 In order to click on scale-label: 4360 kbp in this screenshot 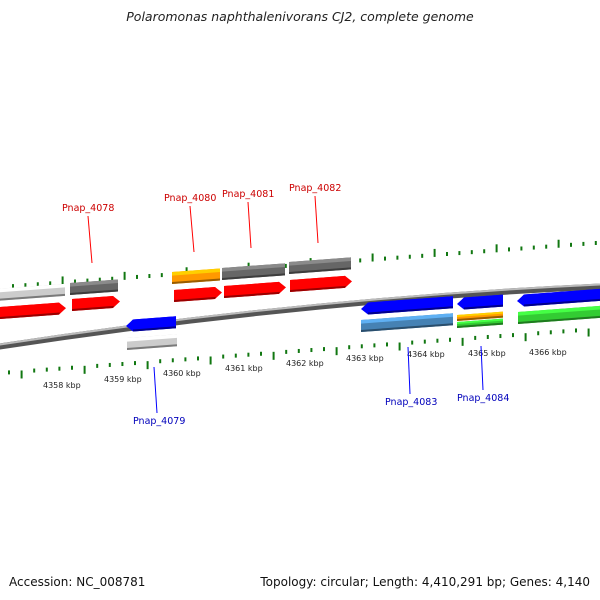, I will do `click(182, 373)`.